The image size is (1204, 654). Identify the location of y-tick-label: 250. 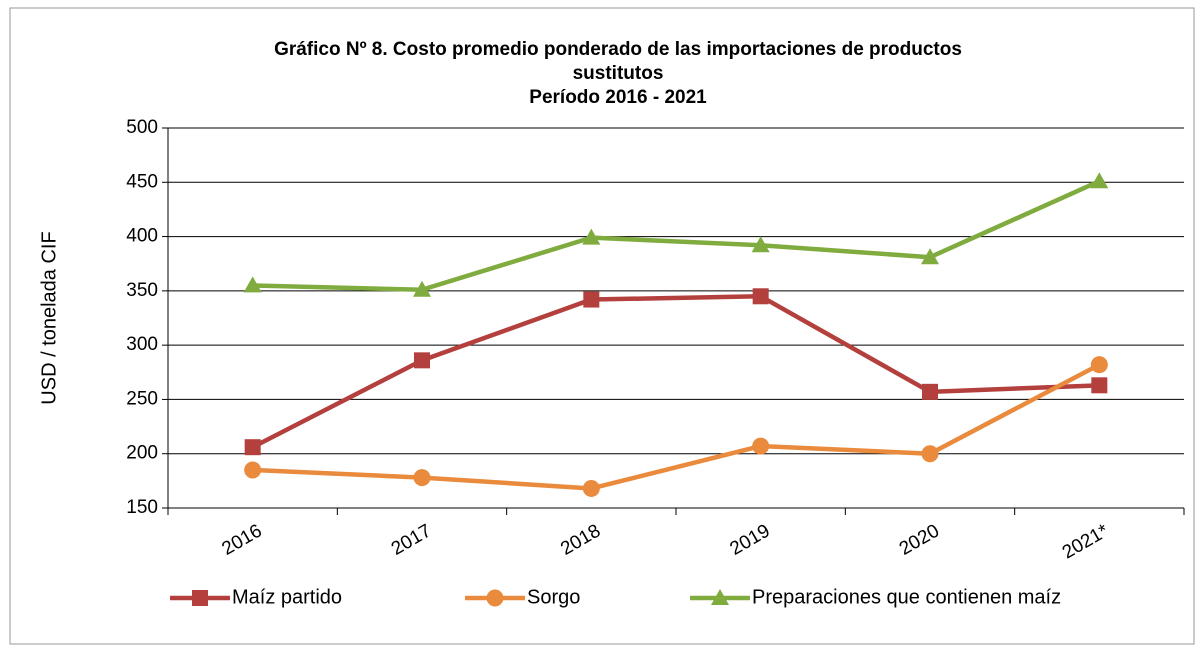
(142, 398).